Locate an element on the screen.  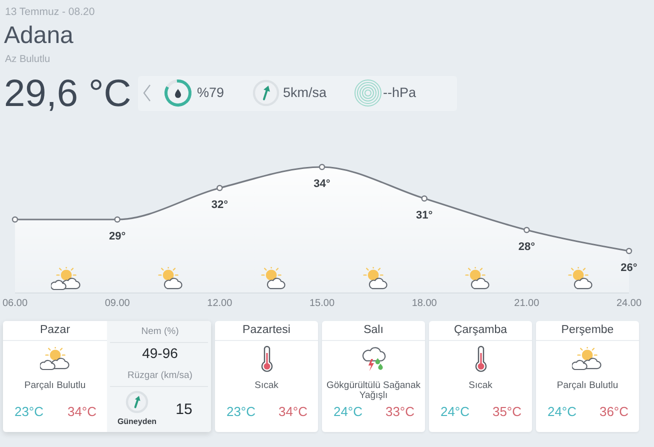
annotation: 36°C is located at coordinates (614, 412).